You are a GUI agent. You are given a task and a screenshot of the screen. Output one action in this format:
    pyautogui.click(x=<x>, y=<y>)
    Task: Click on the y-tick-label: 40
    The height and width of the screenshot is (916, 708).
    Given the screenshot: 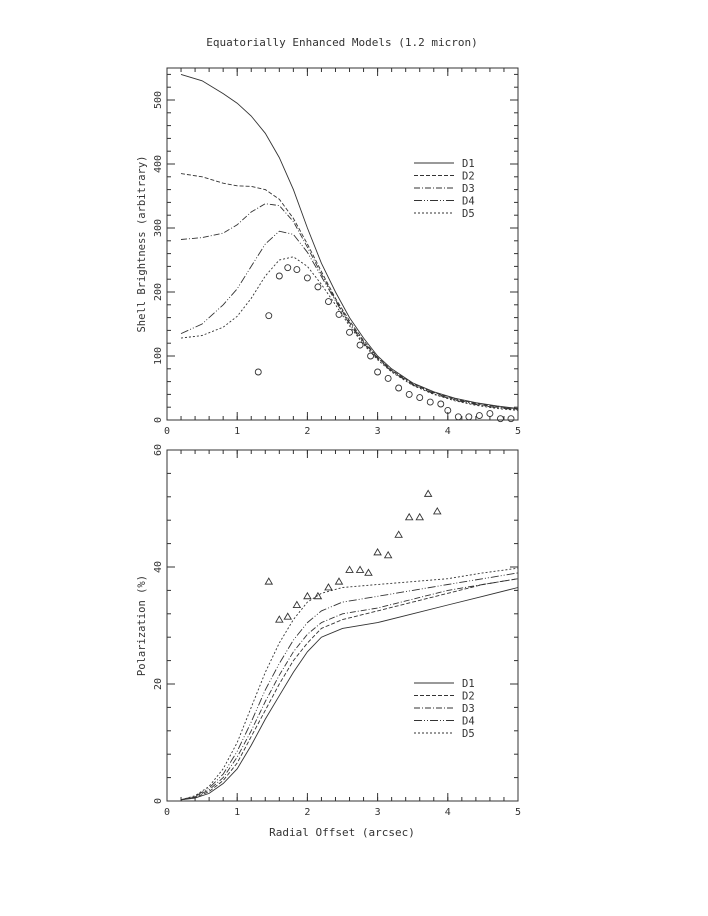 What is the action you would take?
    pyautogui.click(x=158, y=567)
    